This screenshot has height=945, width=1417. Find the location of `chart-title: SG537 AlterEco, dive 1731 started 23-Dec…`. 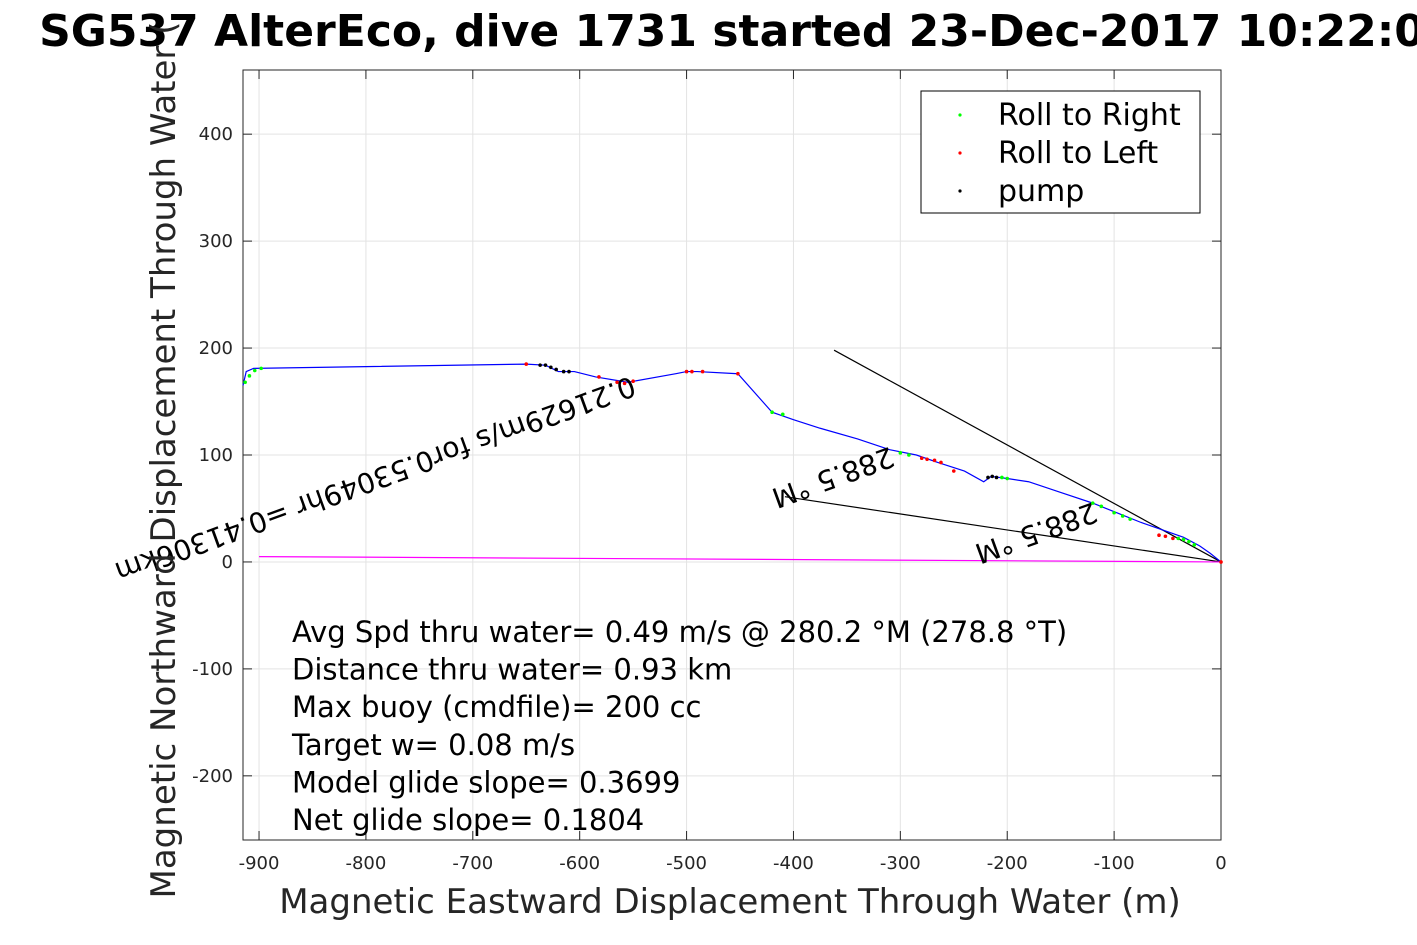

chart-title: SG537 AlterEco, dive 1731 started 23-Dec… is located at coordinates (728, 31).